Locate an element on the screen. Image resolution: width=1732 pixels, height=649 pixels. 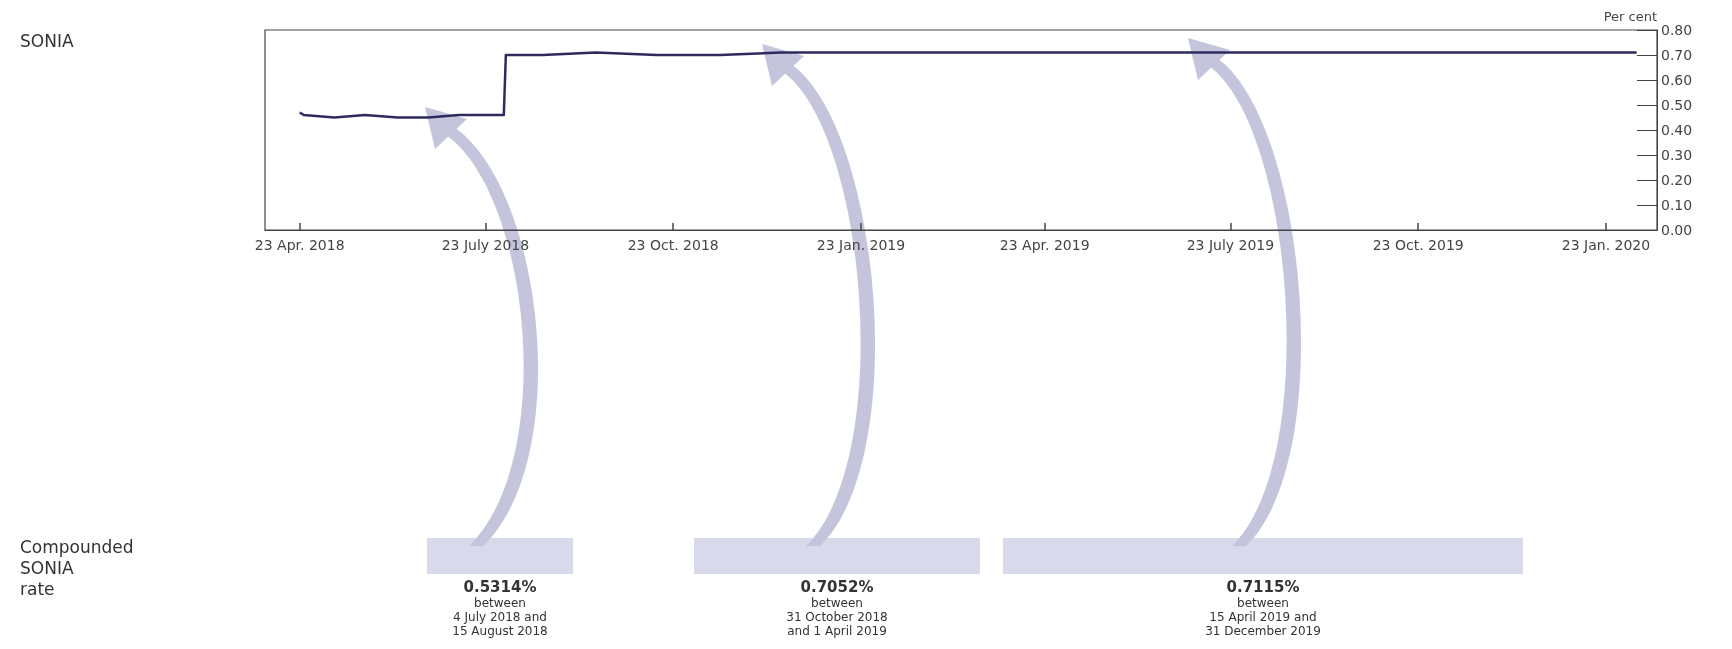
x-tick-label: 23 July 2019 is located at coordinates (1230, 245).